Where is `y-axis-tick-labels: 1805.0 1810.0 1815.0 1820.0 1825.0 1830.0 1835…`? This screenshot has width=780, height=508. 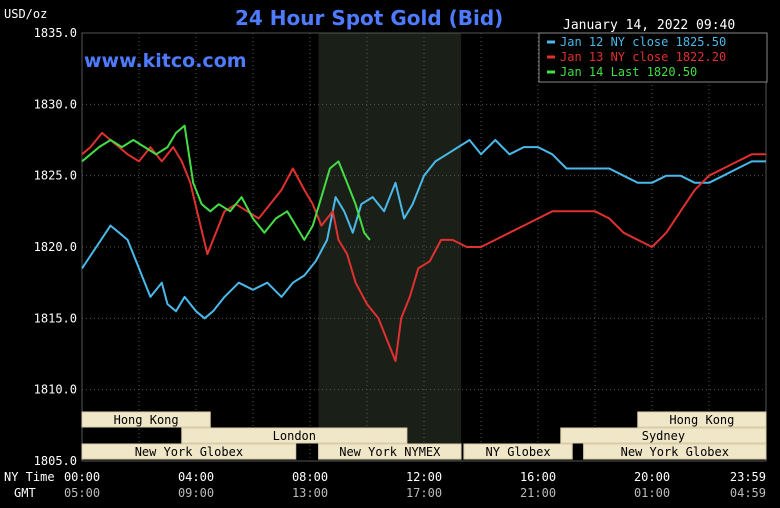
y-axis-tick-labels: 1805.0 1810.0 1815.0 1820.0 1825.0 1830.0 1835… is located at coordinates (55, 247).